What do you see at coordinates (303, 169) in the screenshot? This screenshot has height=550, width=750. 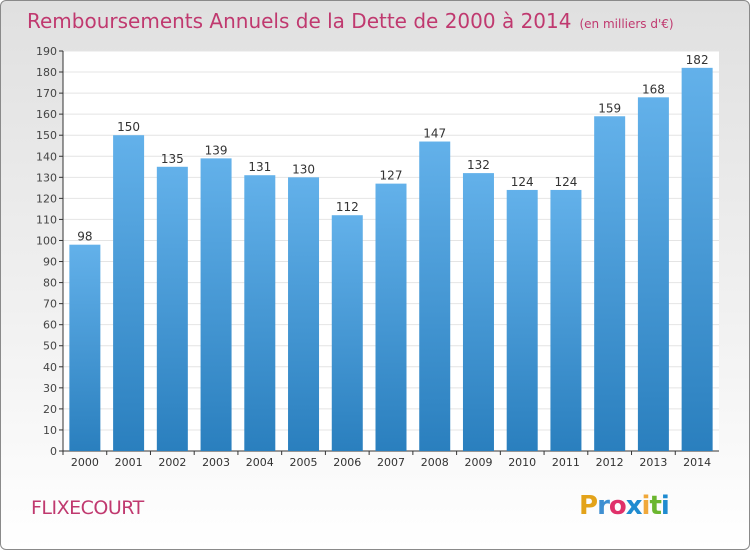 I see `data-label: 130` at bounding box center [303, 169].